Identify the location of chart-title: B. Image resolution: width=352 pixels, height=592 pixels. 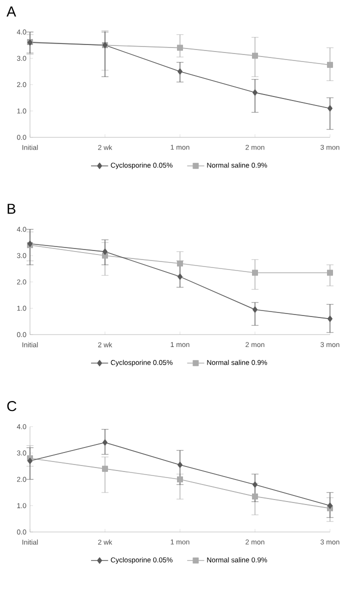
(12, 209).